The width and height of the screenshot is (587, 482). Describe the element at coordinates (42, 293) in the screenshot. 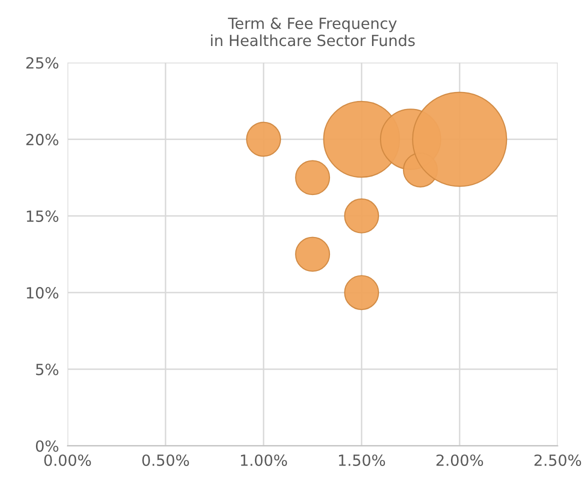

I see `y-tick-label: 10%` at that location.